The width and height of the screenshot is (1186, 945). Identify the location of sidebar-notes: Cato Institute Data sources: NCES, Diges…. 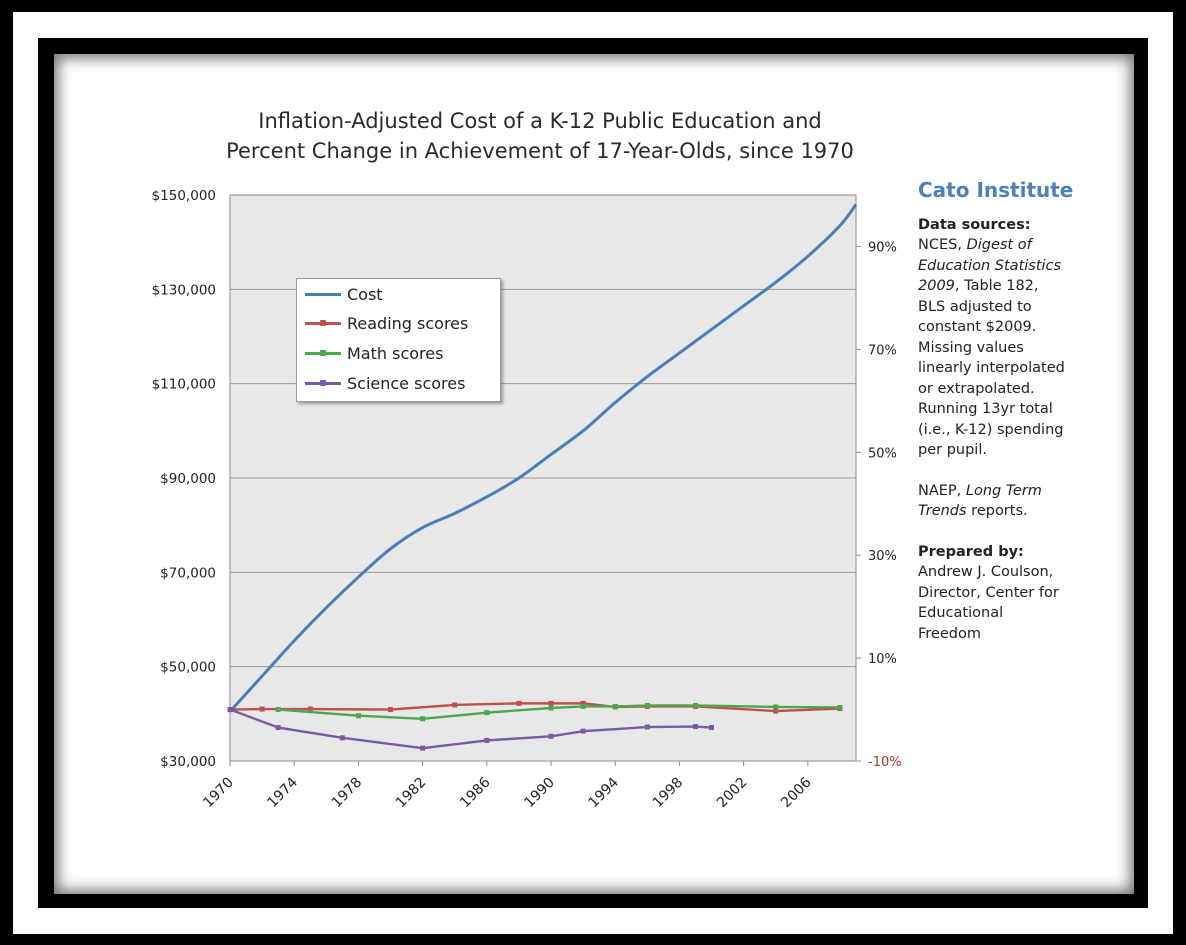
(1013, 412).